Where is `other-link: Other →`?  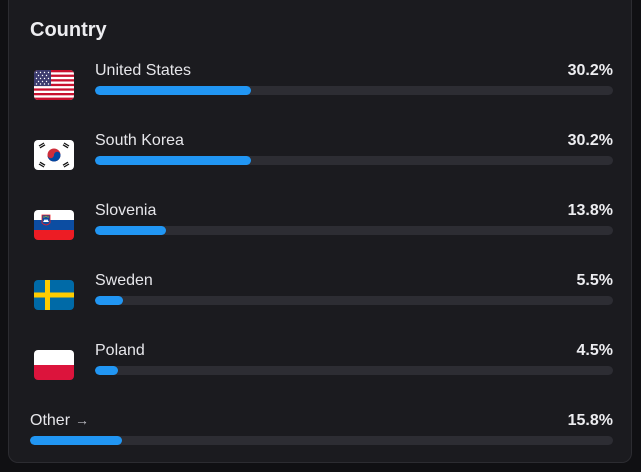 other-link: Other → is located at coordinates (59, 421).